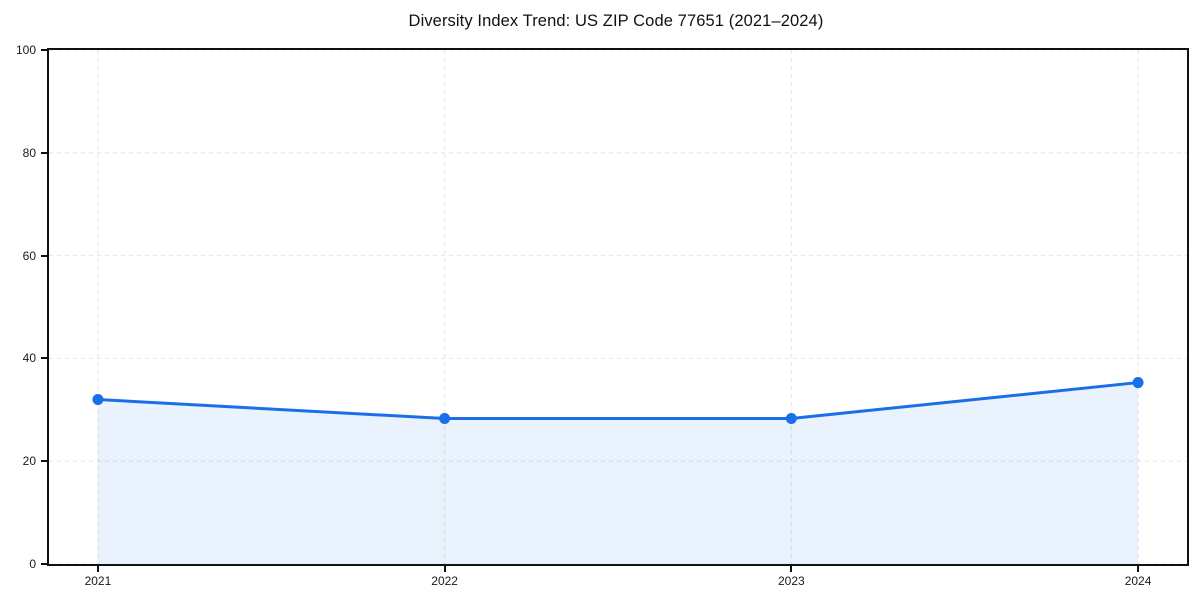 The height and width of the screenshot is (600, 1200). Describe the element at coordinates (98, 581) in the screenshot. I see `x-axis-tick-label: 2021` at that location.